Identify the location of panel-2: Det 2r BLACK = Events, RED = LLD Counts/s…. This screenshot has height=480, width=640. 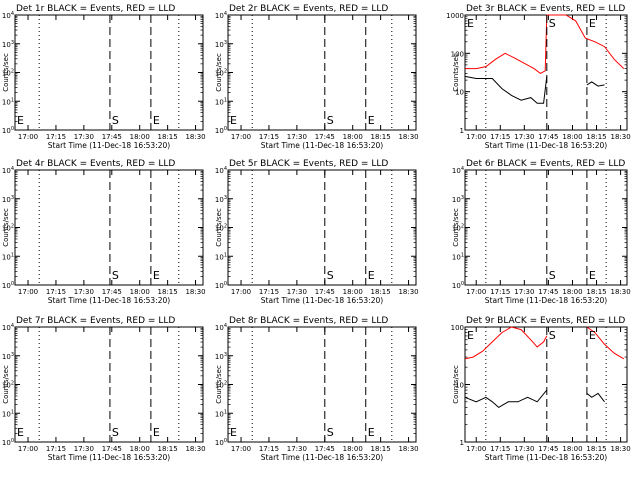
(317, 77).